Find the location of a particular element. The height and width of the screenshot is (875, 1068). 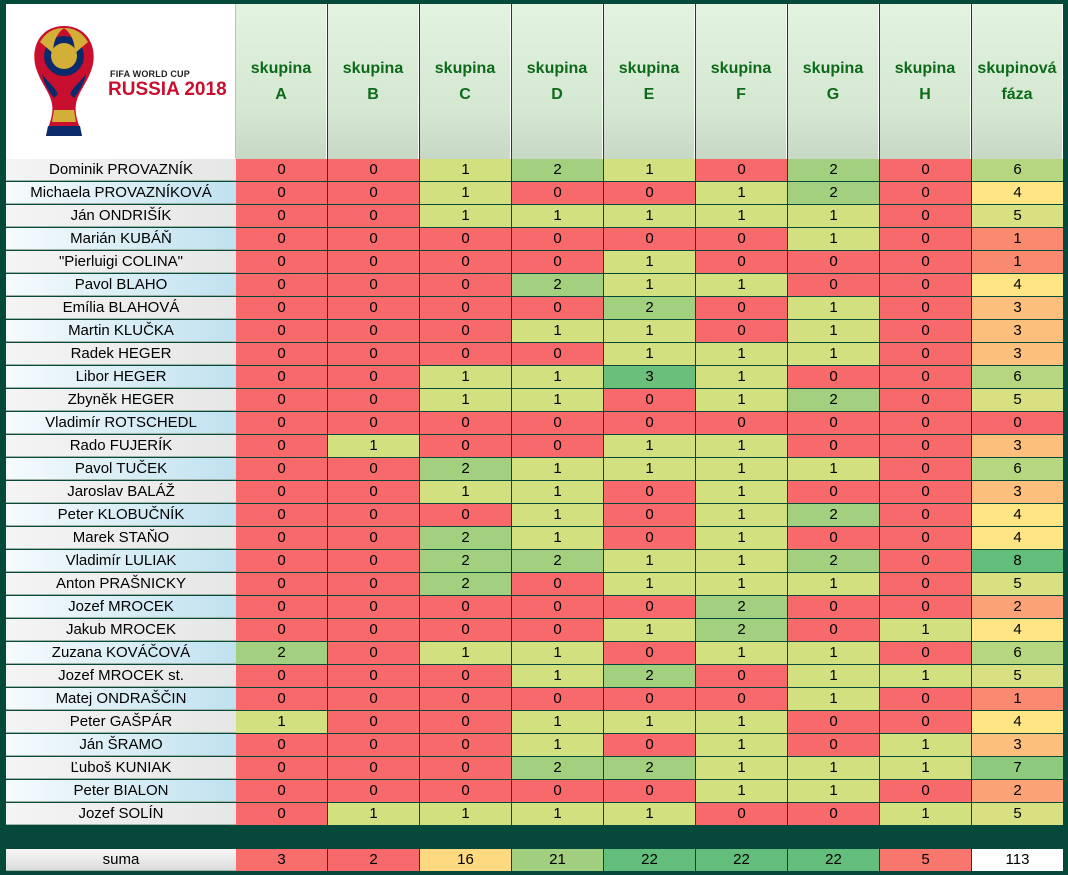

sum-cell: 3 is located at coordinates (281, 860).